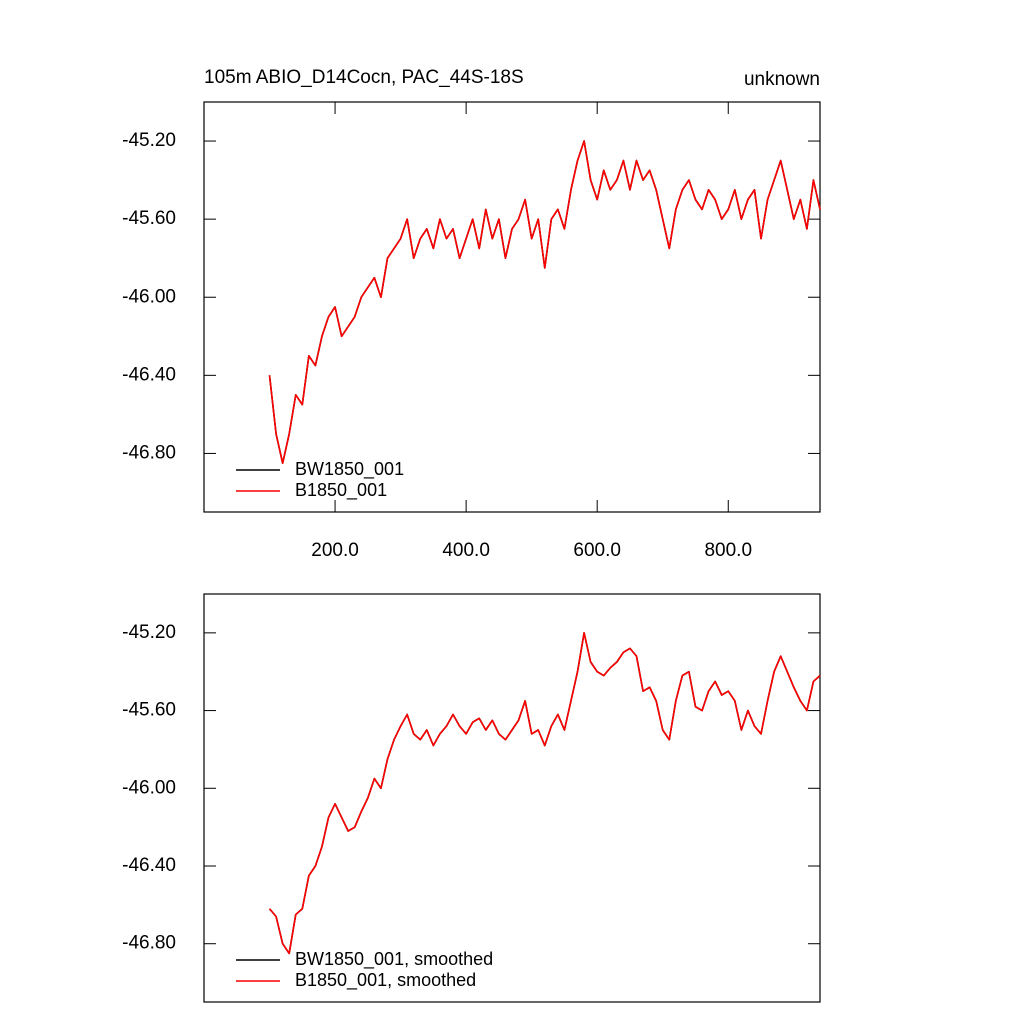 Image resolution: width=1024 pixels, height=1024 pixels. Describe the element at coordinates (394, 959) in the screenshot. I see `legend-label: BW1850_001, smoothed` at that location.